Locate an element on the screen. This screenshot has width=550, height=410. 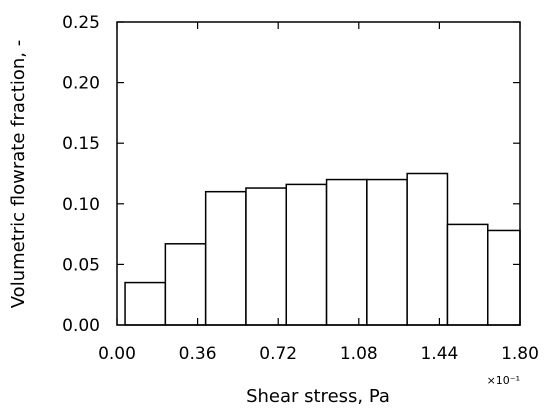
x-tick-label: 0.36 is located at coordinates (198, 354).